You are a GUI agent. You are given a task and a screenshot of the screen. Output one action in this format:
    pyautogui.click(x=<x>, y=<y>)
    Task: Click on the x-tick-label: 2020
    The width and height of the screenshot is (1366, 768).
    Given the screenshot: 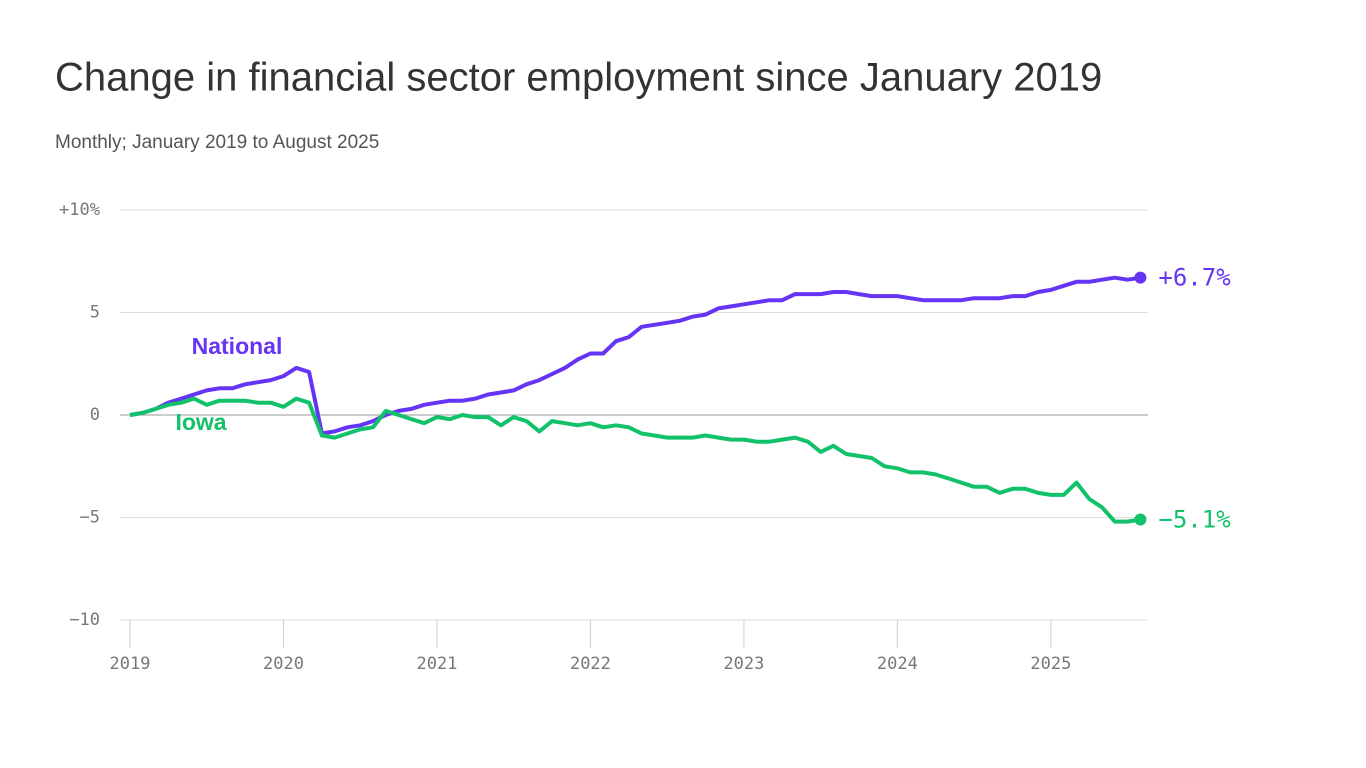 What is the action you would take?
    pyautogui.click(x=283, y=664)
    